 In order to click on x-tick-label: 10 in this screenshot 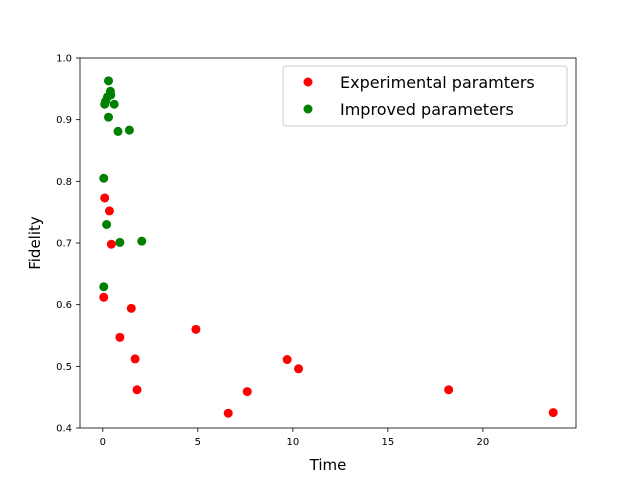, I will do `click(292, 442)`.